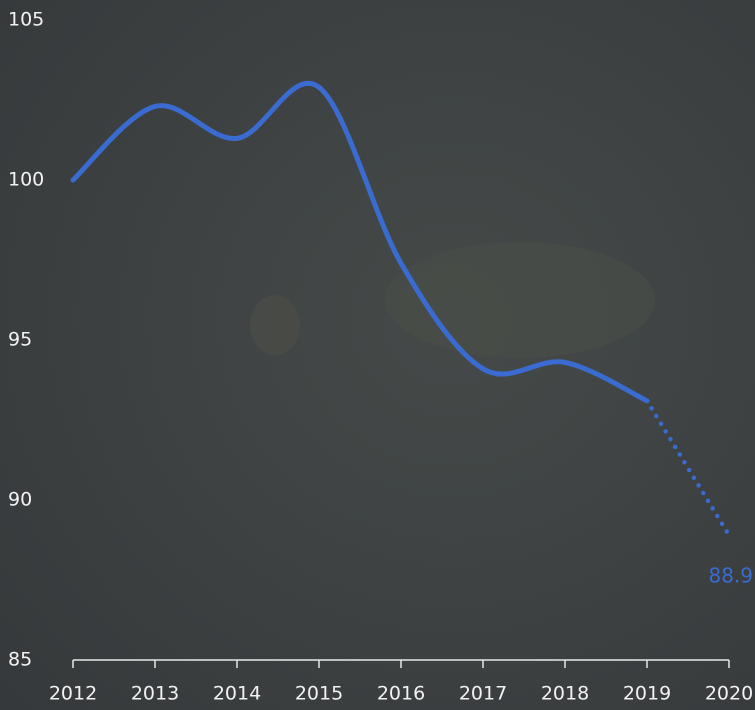 The width and height of the screenshot is (755, 710). Describe the element at coordinates (688, 468) in the screenshot. I see `series-line` at that location.